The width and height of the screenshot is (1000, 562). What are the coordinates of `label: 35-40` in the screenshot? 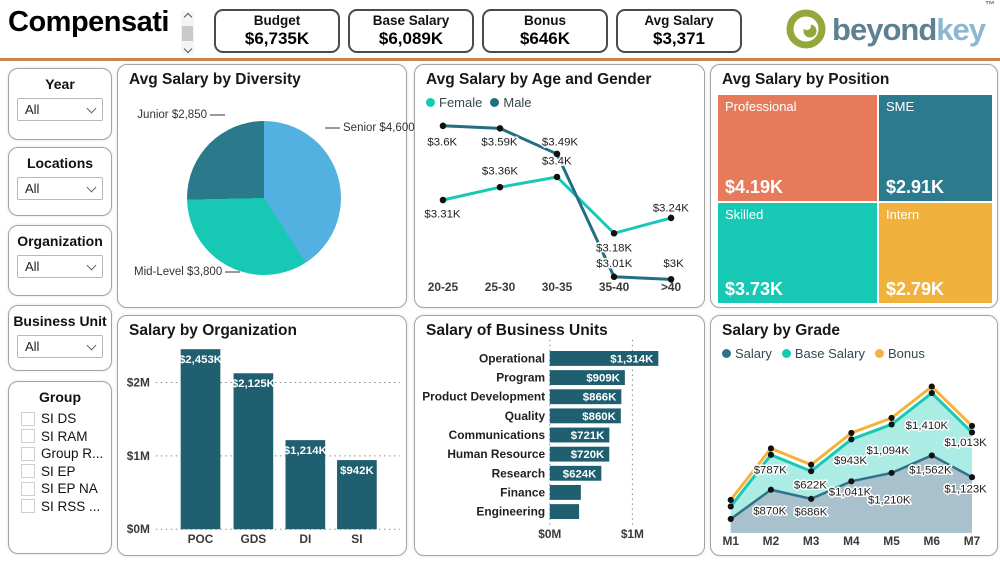 It's located at (614, 287).